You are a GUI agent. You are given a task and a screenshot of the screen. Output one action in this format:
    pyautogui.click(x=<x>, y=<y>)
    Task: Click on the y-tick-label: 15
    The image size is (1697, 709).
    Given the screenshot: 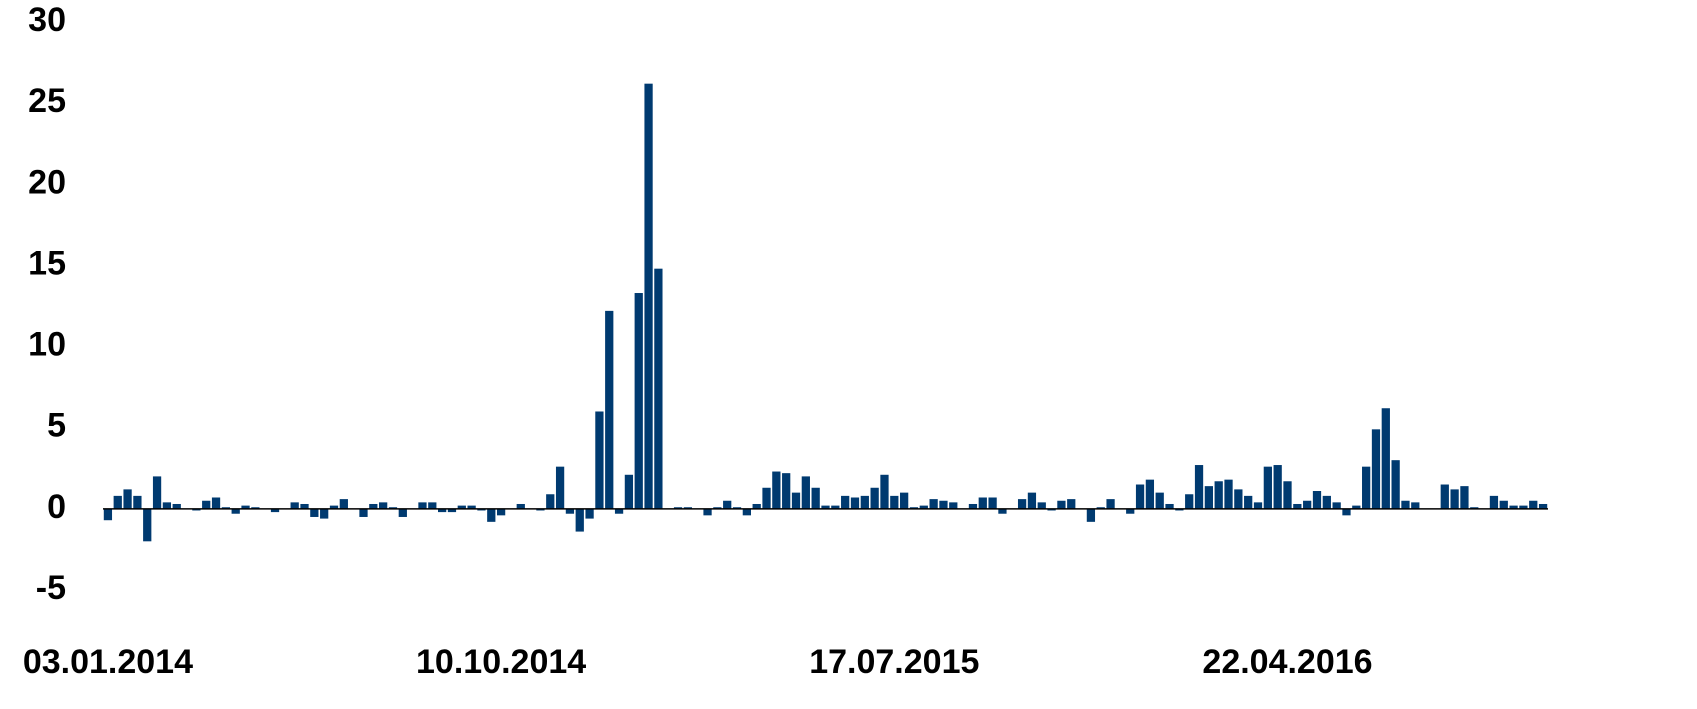 What is the action you would take?
    pyautogui.click(x=47, y=263)
    